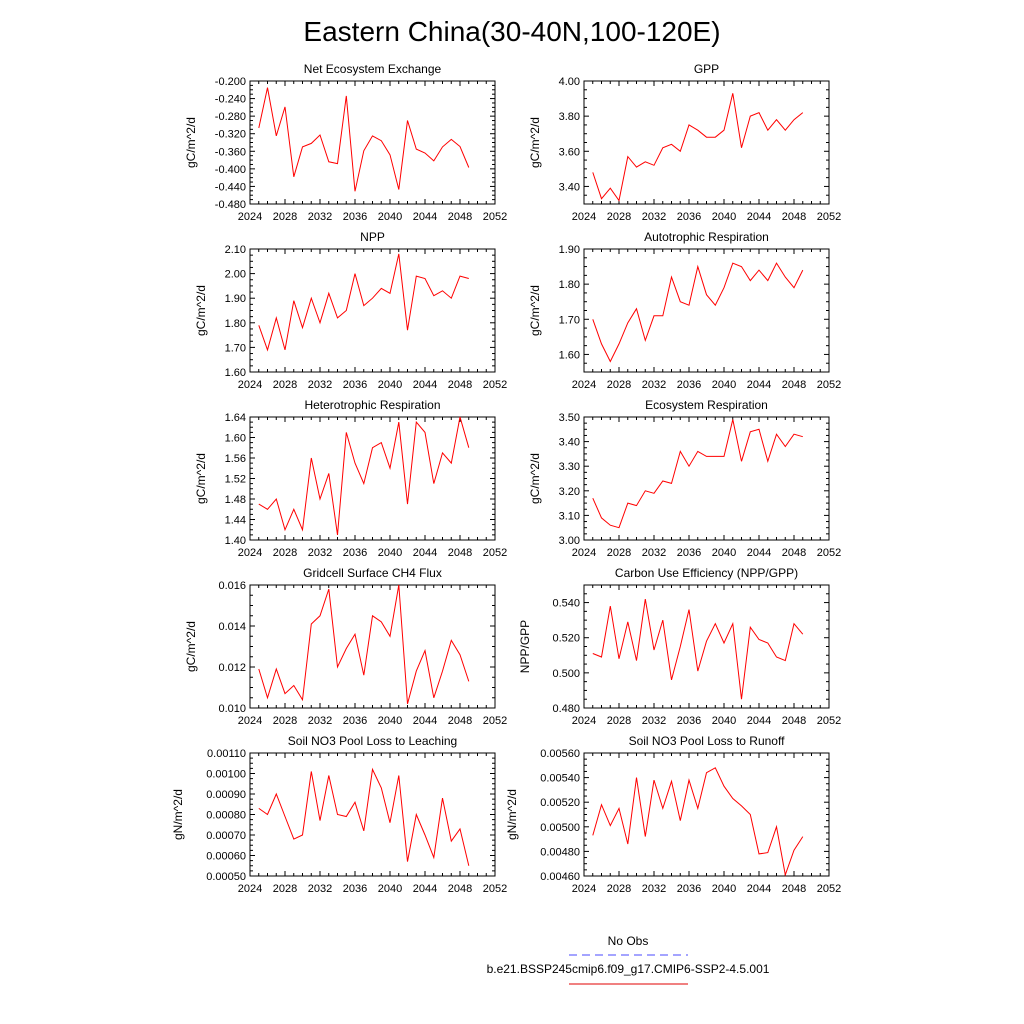 The width and height of the screenshot is (1024, 1024). What do you see at coordinates (372, 405) in the screenshot?
I see `panel-title: Heterotrophic Respiration` at bounding box center [372, 405].